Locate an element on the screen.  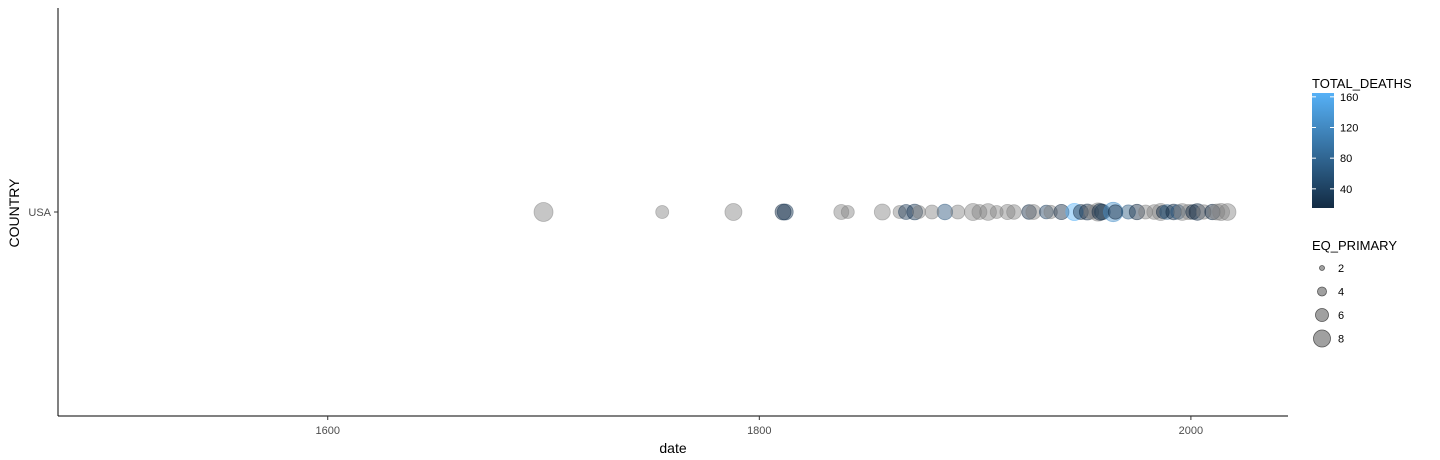
y-axis-title: COUNTRY is located at coordinates (14, 213).